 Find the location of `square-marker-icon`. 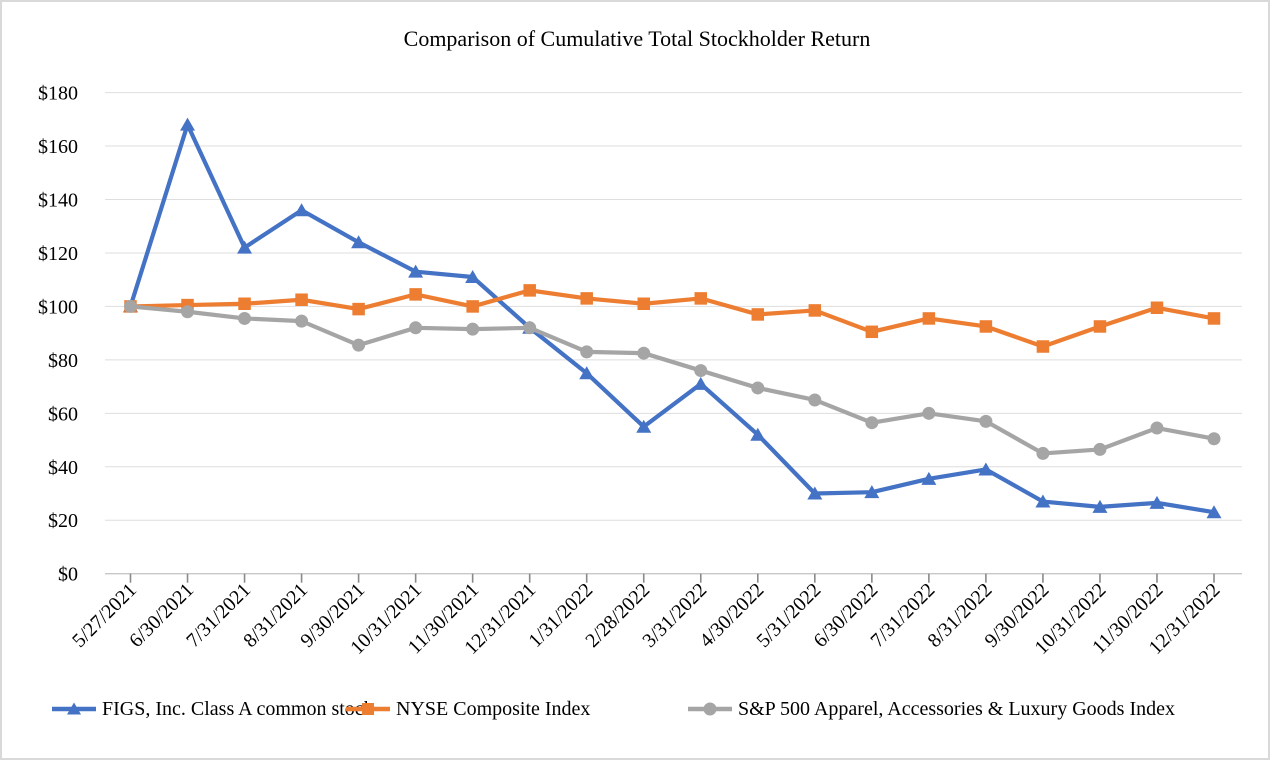

square-marker-icon is located at coordinates (368, 709).